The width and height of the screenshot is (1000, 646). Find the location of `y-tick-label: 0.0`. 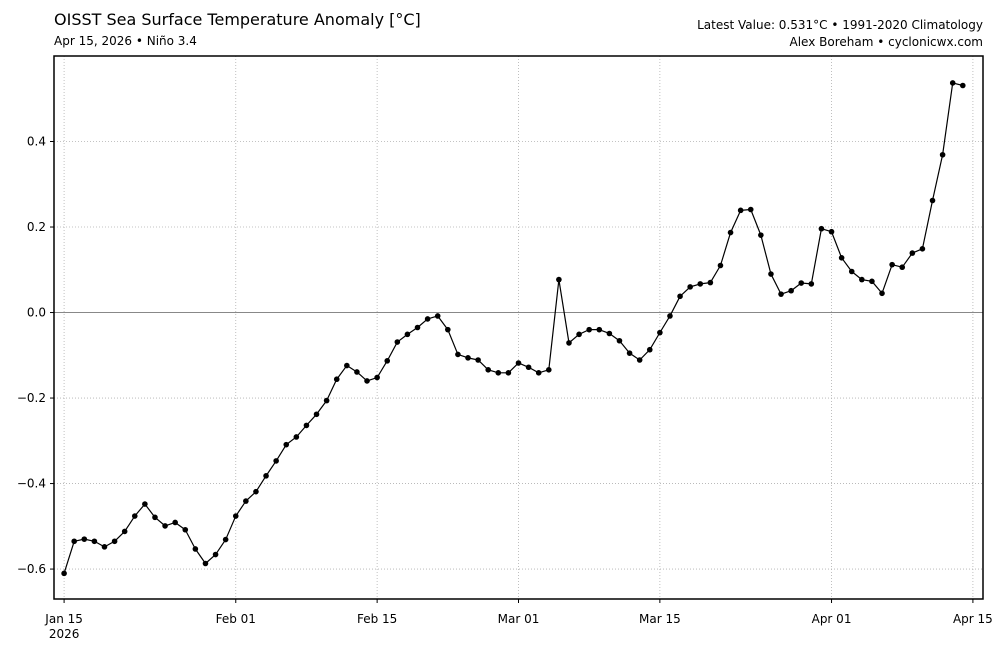

y-tick-label: 0.0 is located at coordinates (36, 313).